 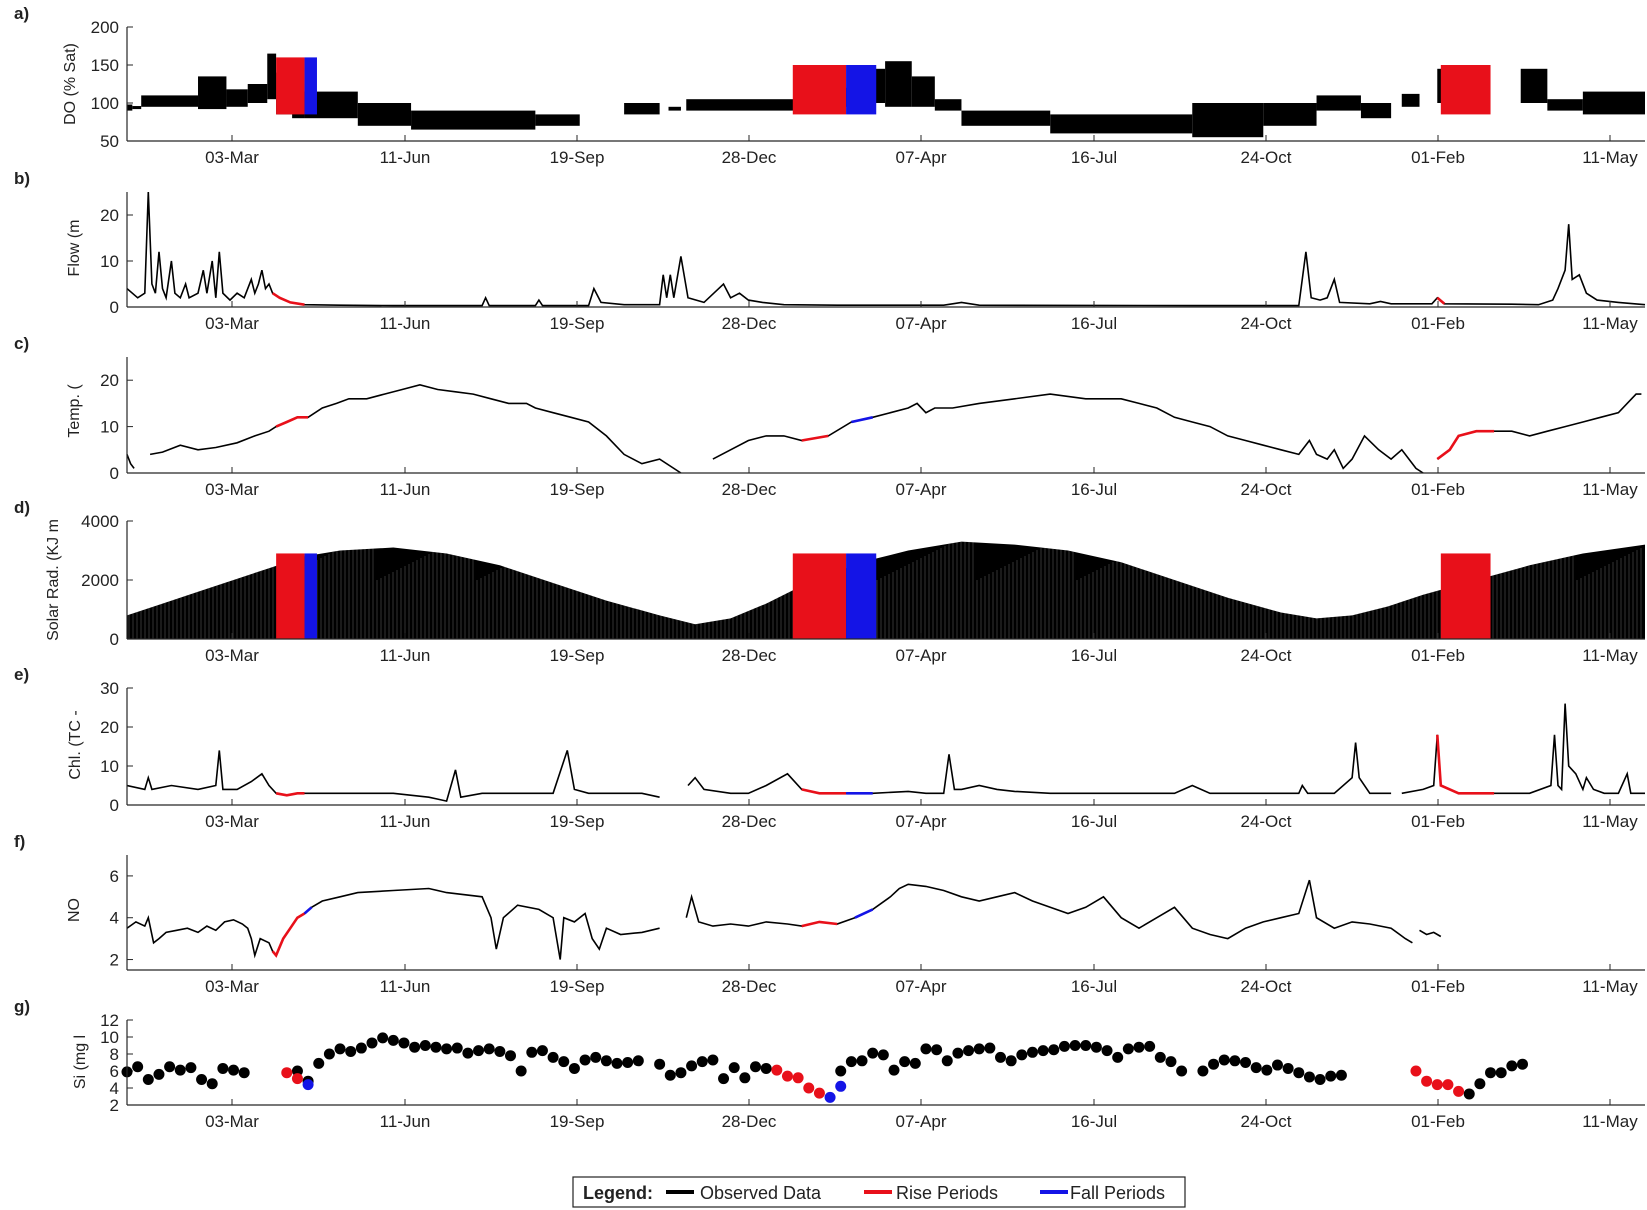 I want to click on data-area, so click(x=886, y=590).